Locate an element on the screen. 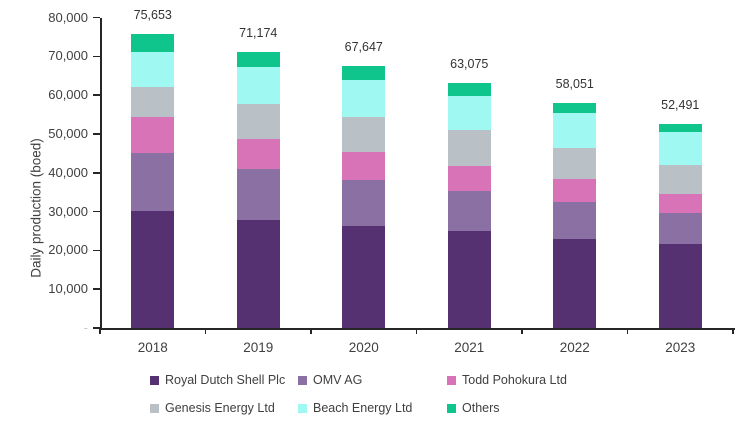  total-label-2020: 67,647 is located at coordinates (363, 46).